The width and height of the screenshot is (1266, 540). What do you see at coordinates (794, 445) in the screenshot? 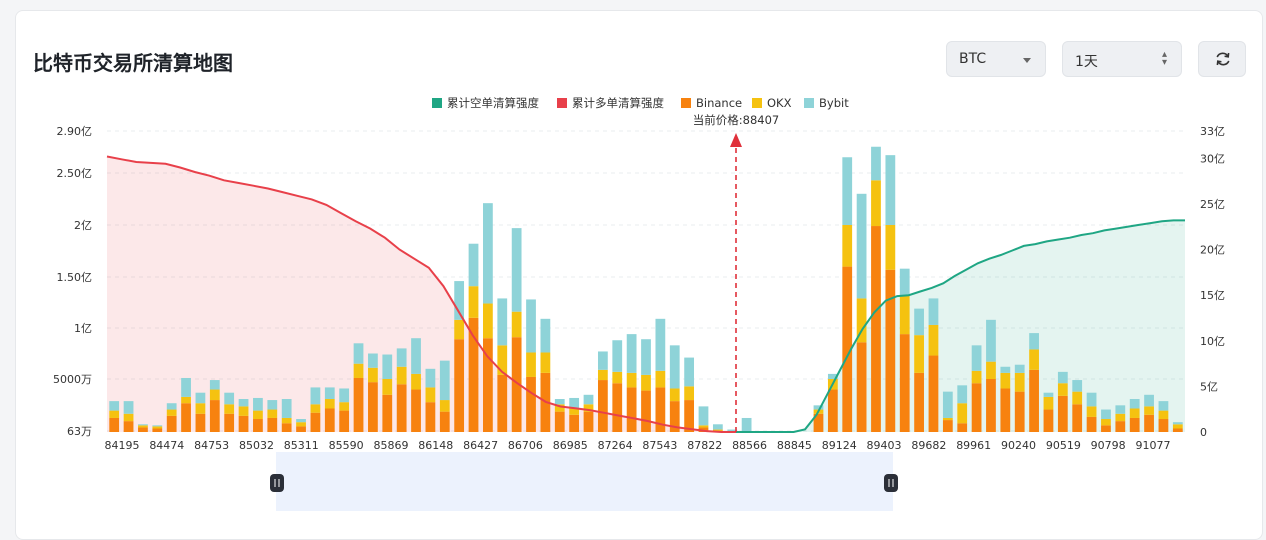
I see `x-tick-label: 88845` at bounding box center [794, 445].